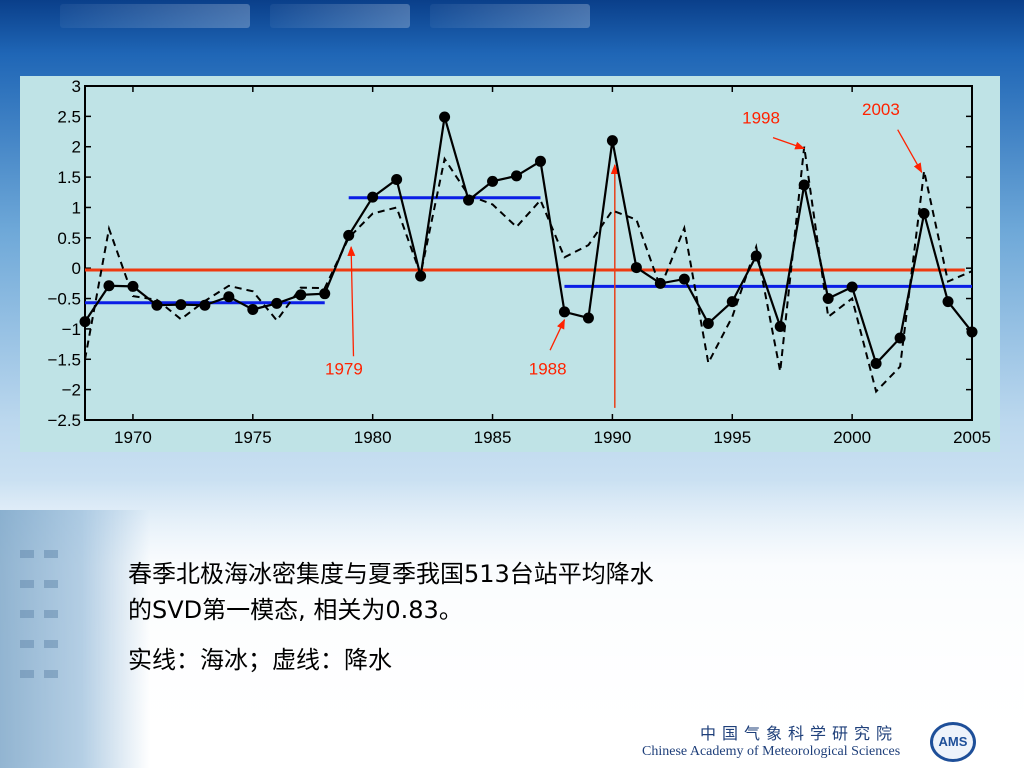 This screenshot has width=1024, height=768. I want to click on y-tick-label: −2, so click(71, 390).